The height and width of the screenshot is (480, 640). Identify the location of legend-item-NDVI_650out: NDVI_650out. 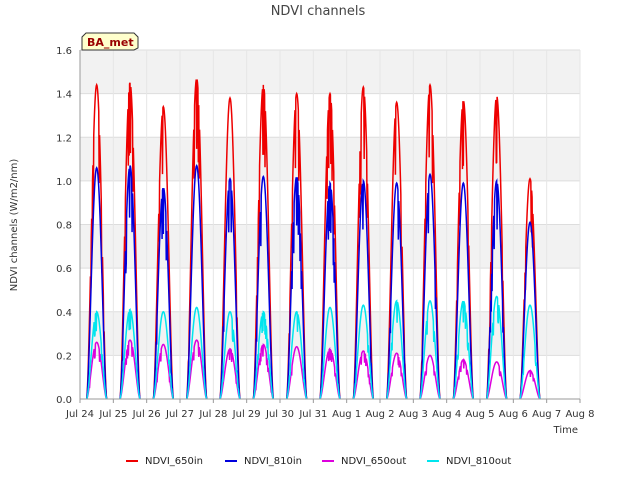
(364, 461).